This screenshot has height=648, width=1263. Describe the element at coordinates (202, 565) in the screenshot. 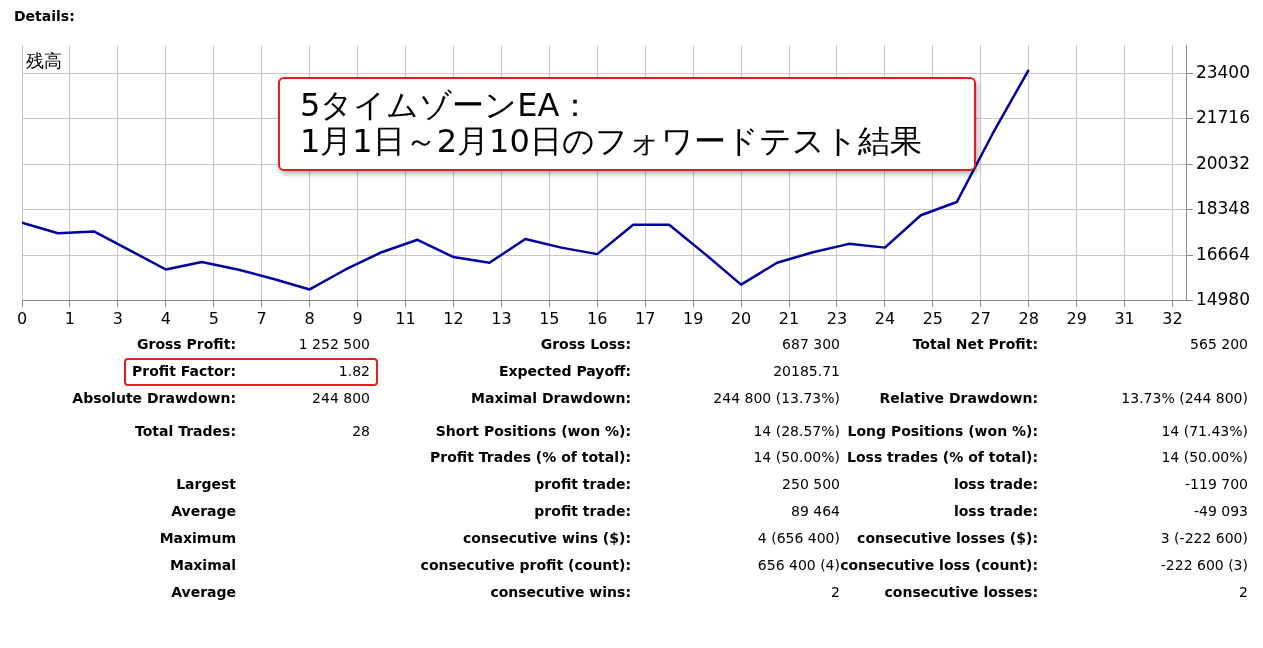

I see `text: Maximal` at that location.